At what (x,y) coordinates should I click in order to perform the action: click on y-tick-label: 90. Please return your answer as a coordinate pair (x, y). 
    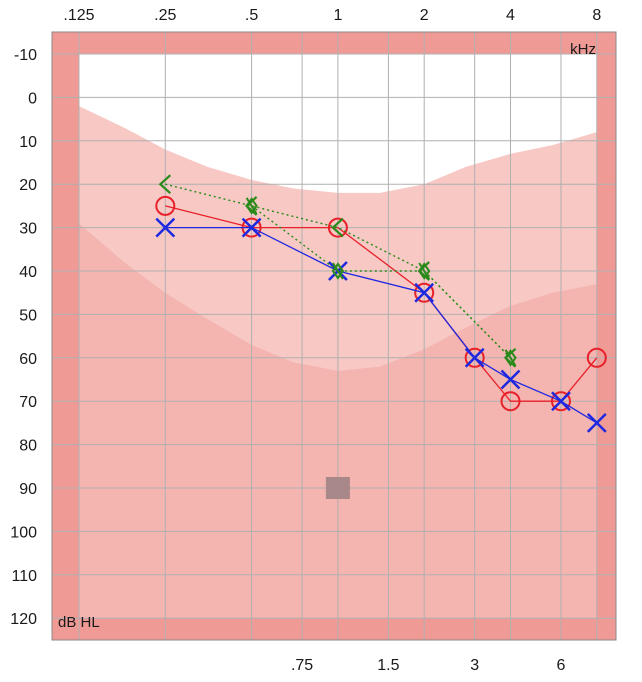
    Looking at the image, I should click on (28, 489).